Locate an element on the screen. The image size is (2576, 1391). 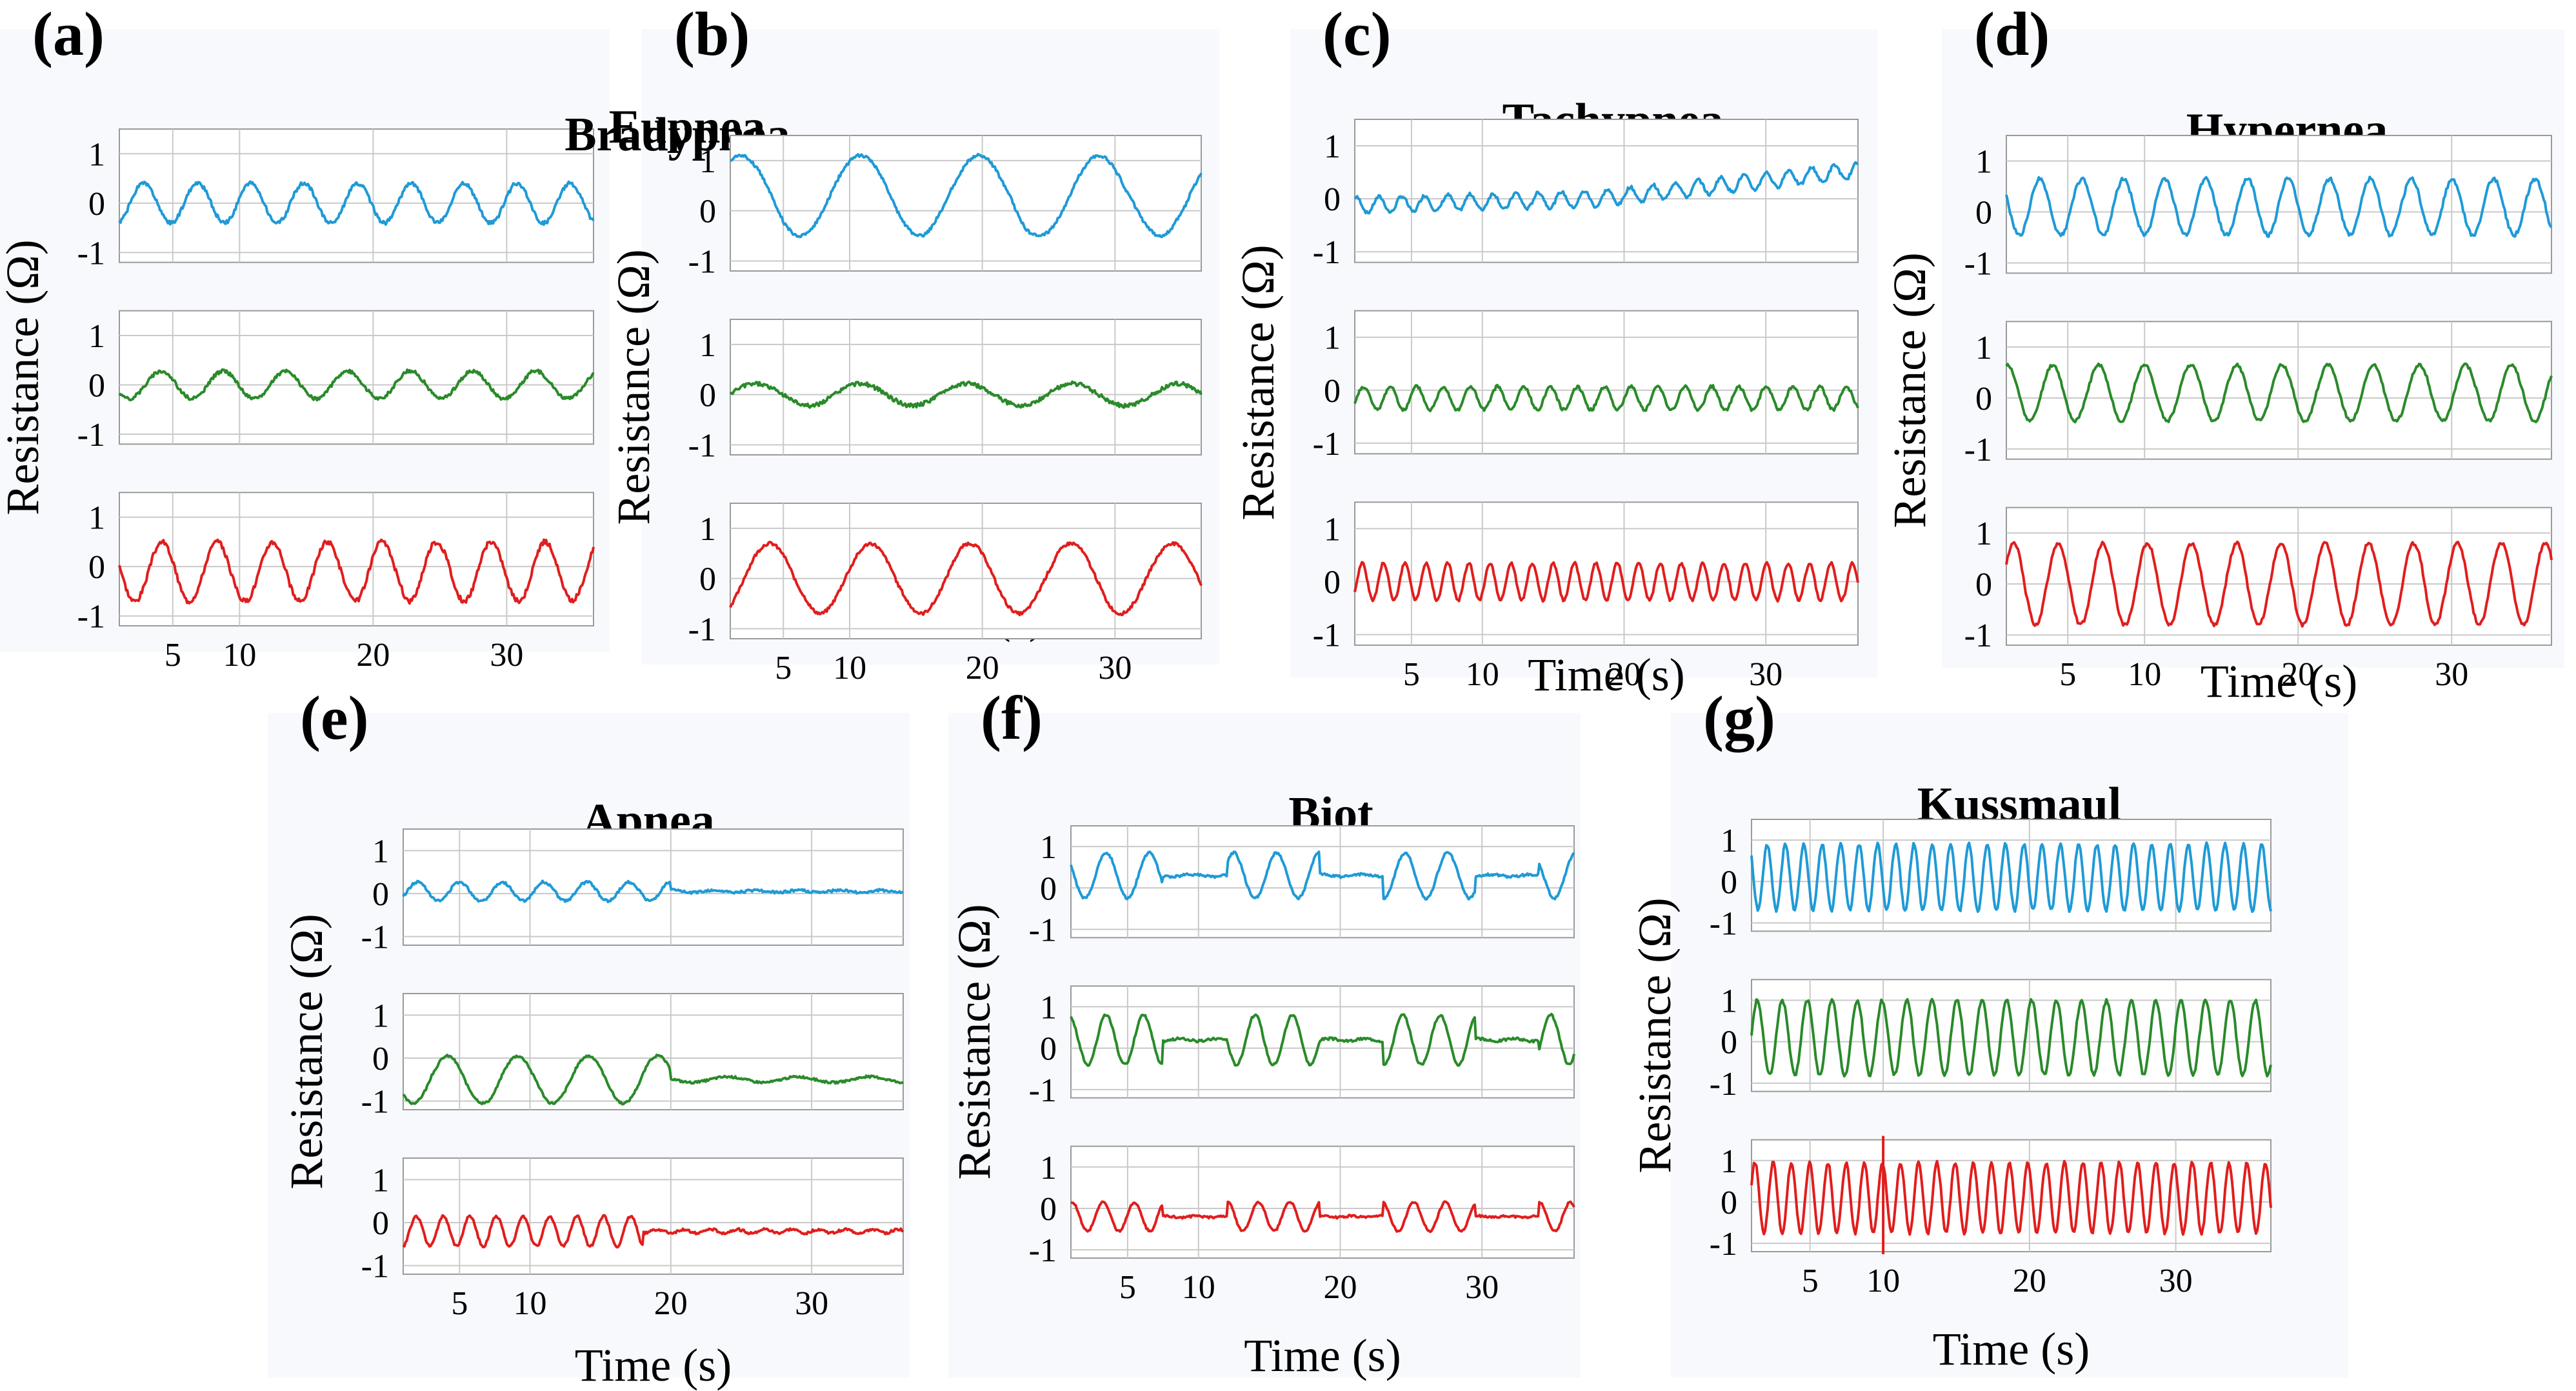
panel-label: (e) is located at coordinates (334, 717).